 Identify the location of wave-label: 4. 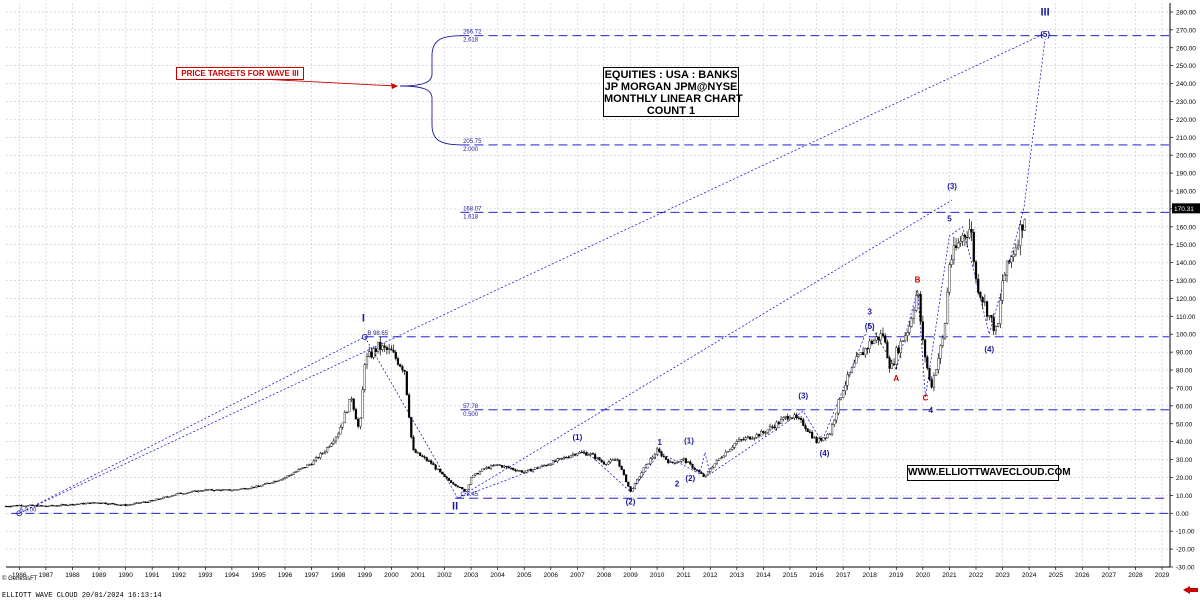
(931, 410).